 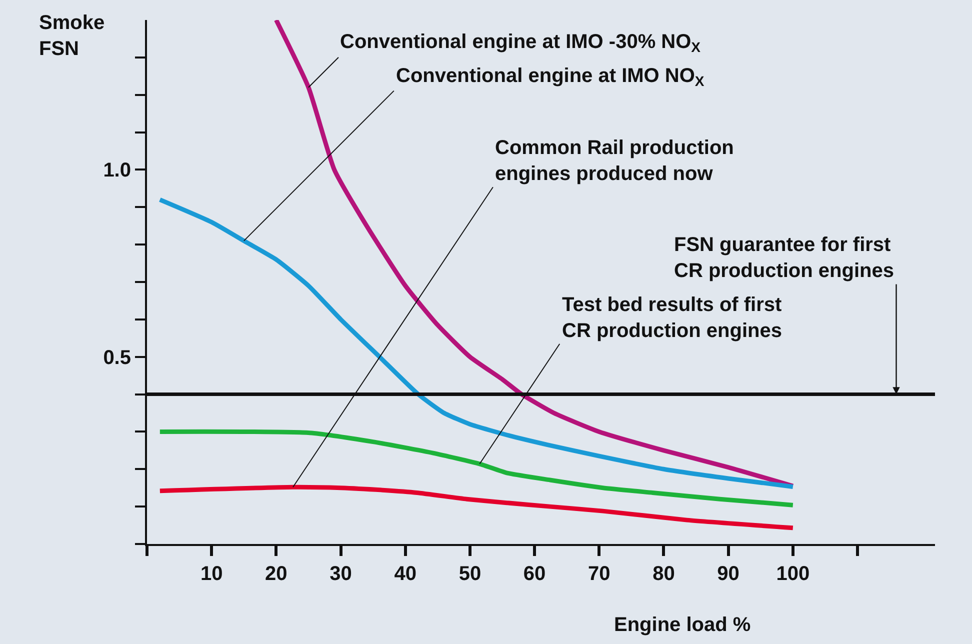 What do you see at coordinates (728, 574) in the screenshot?
I see `x-tick-label: 90` at bounding box center [728, 574].